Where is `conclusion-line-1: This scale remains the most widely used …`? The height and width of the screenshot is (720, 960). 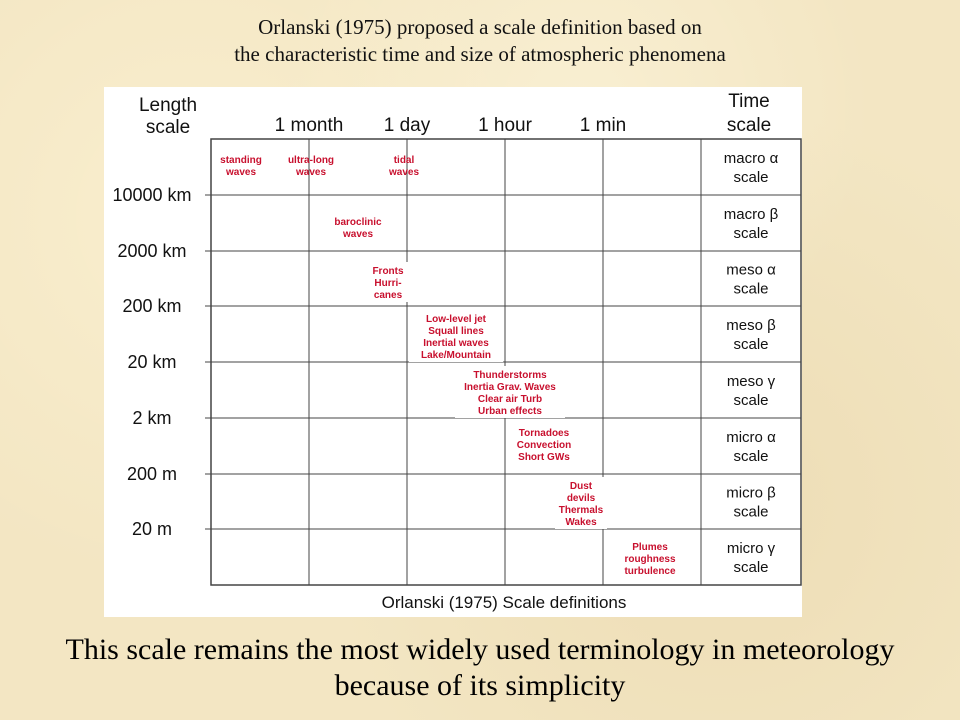
conclusion-line-1: This scale remains the most widely used … is located at coordinates (480, 649).